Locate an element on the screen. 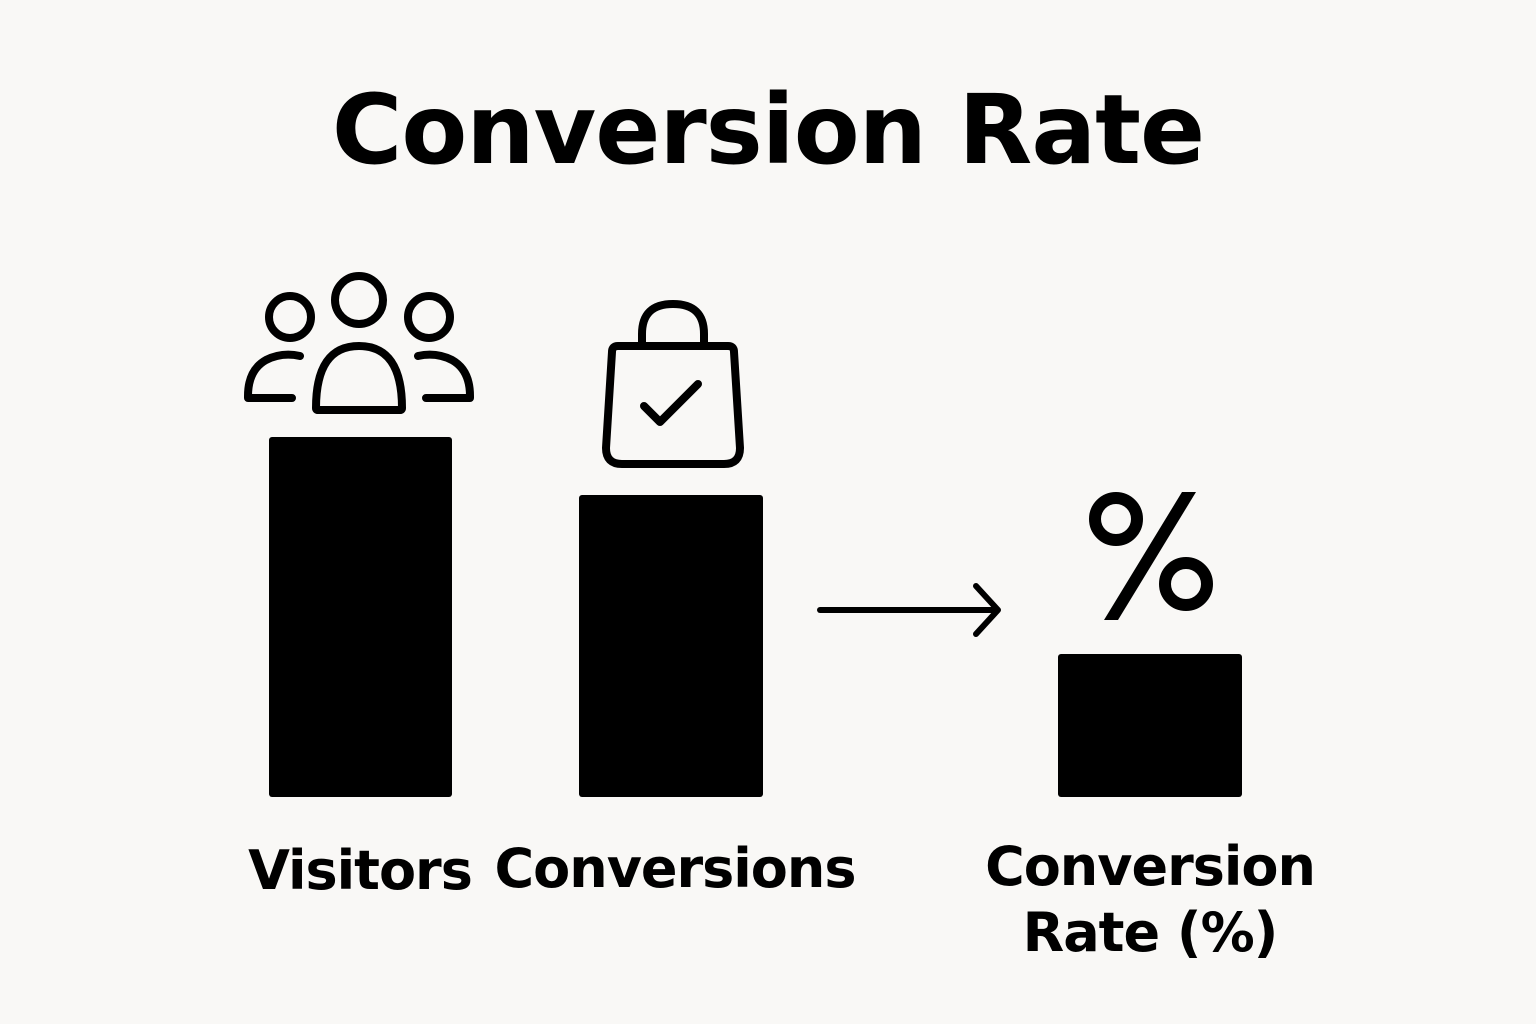  shopping-bag-check-icon is located at coordinates (673, 384).